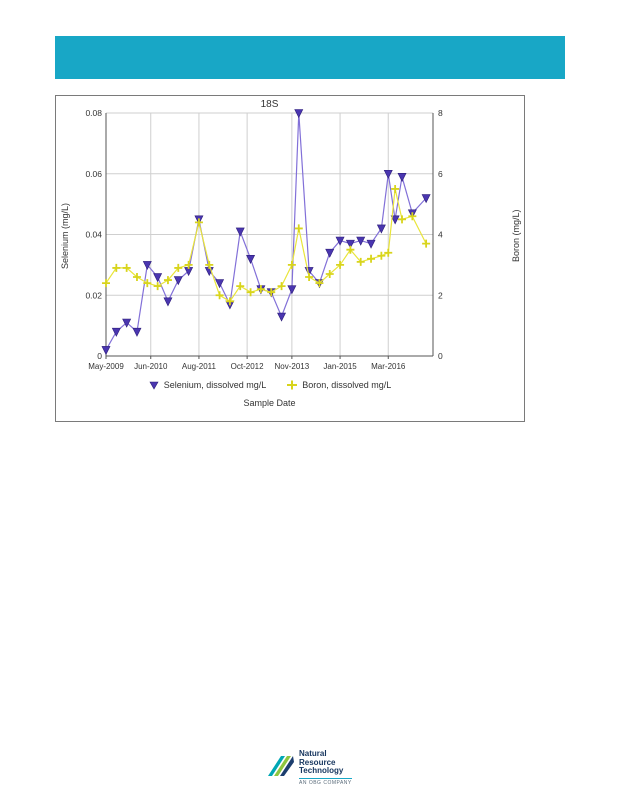 The image size is (618, 800). Describe the element at coordinates (93, 295) in the screenshot. I see `left-tick-label: 0.02` at that location.